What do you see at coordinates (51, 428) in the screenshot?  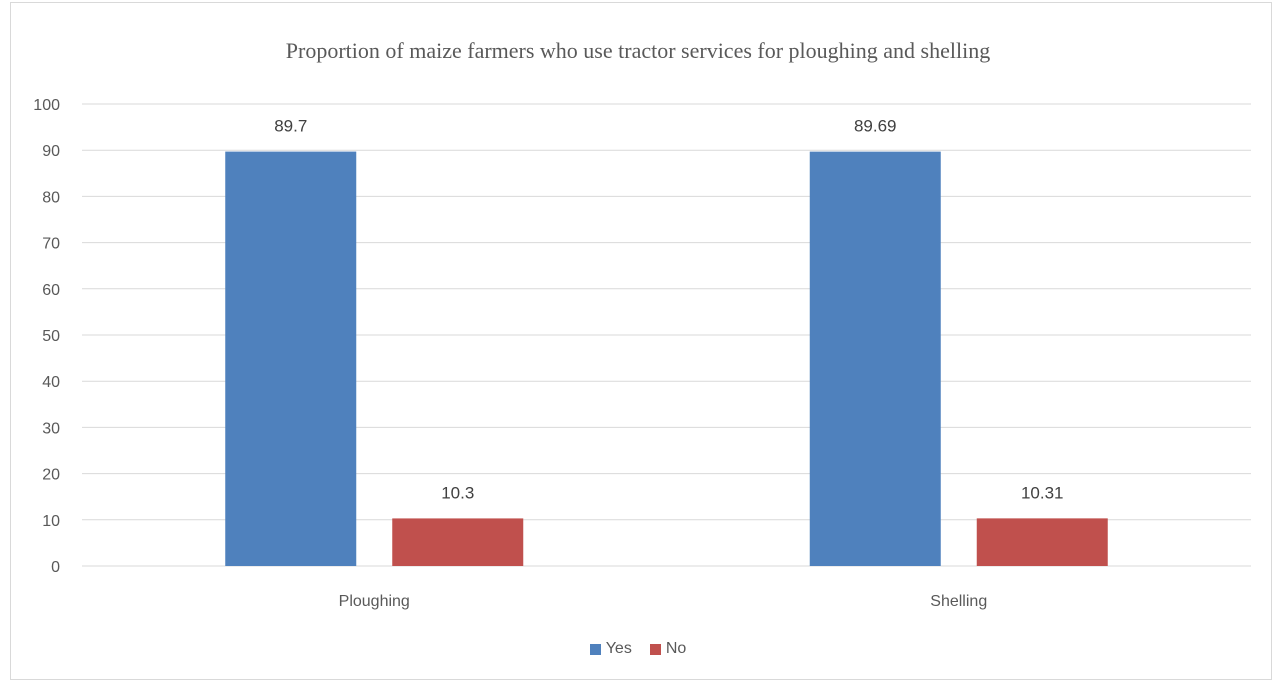 I see `y-tick-label: 30` at bounding box center [51, 428].